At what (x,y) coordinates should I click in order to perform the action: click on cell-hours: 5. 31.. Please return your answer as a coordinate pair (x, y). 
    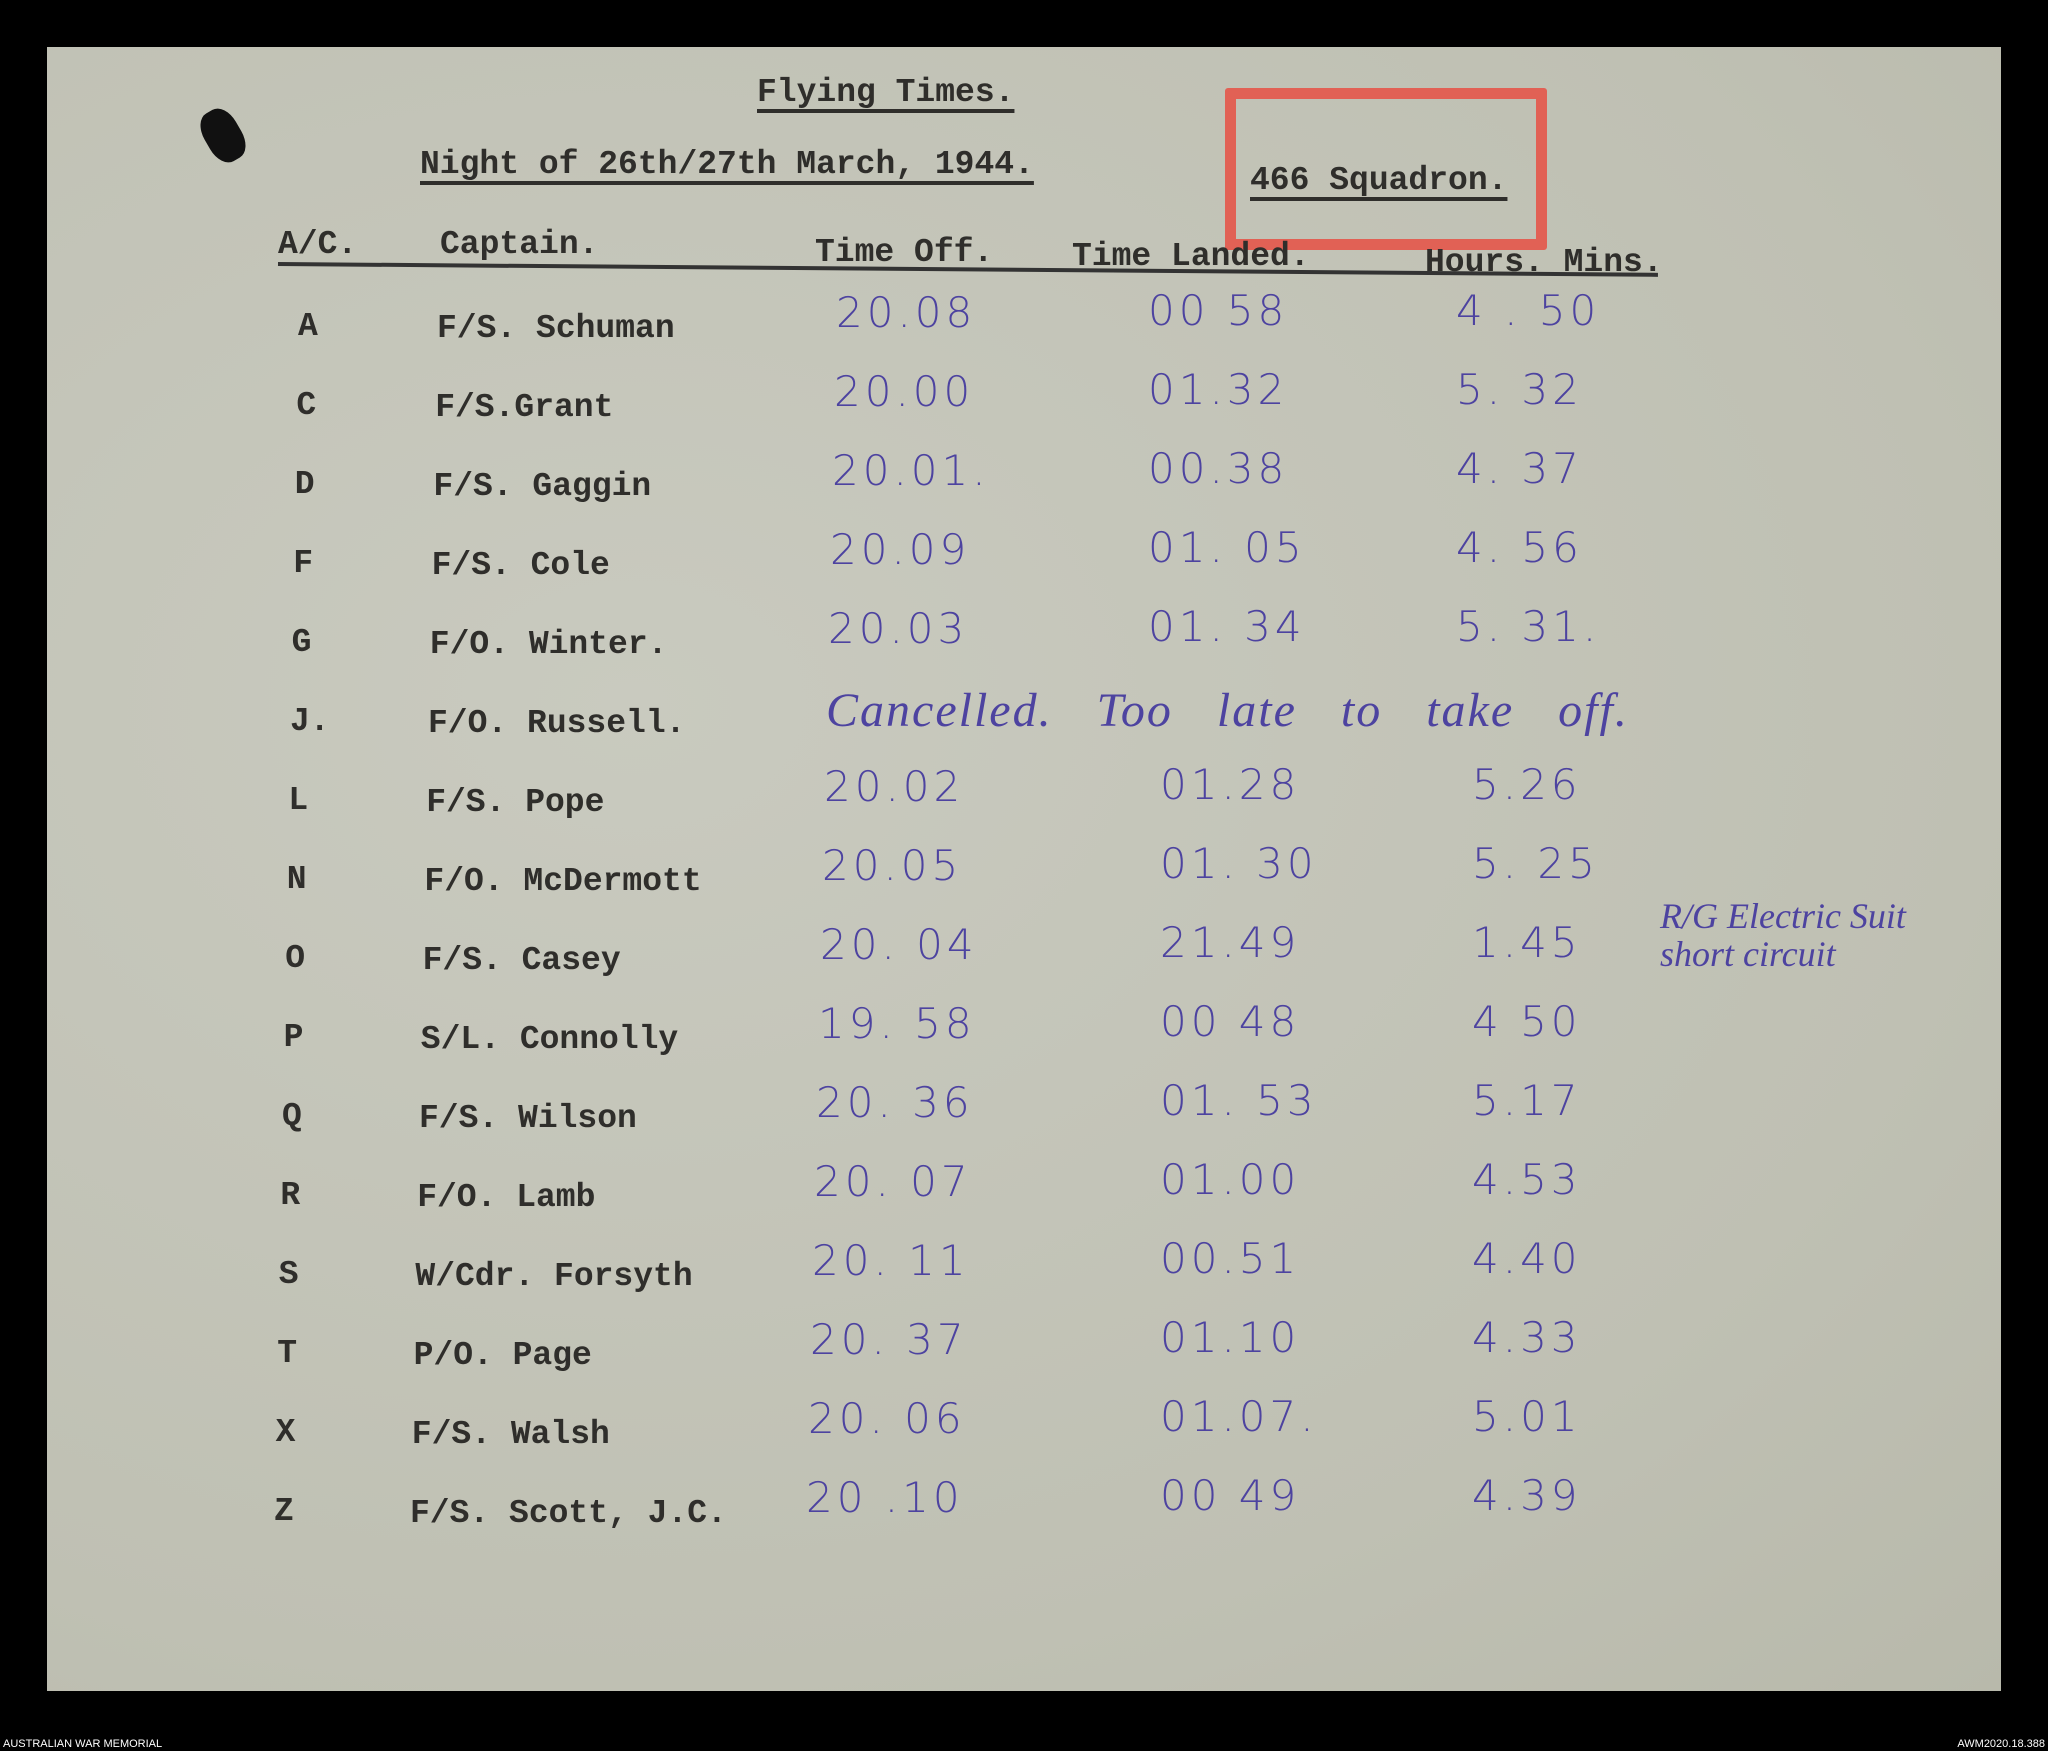
    Looking at the image, I should click on (1528, 626).